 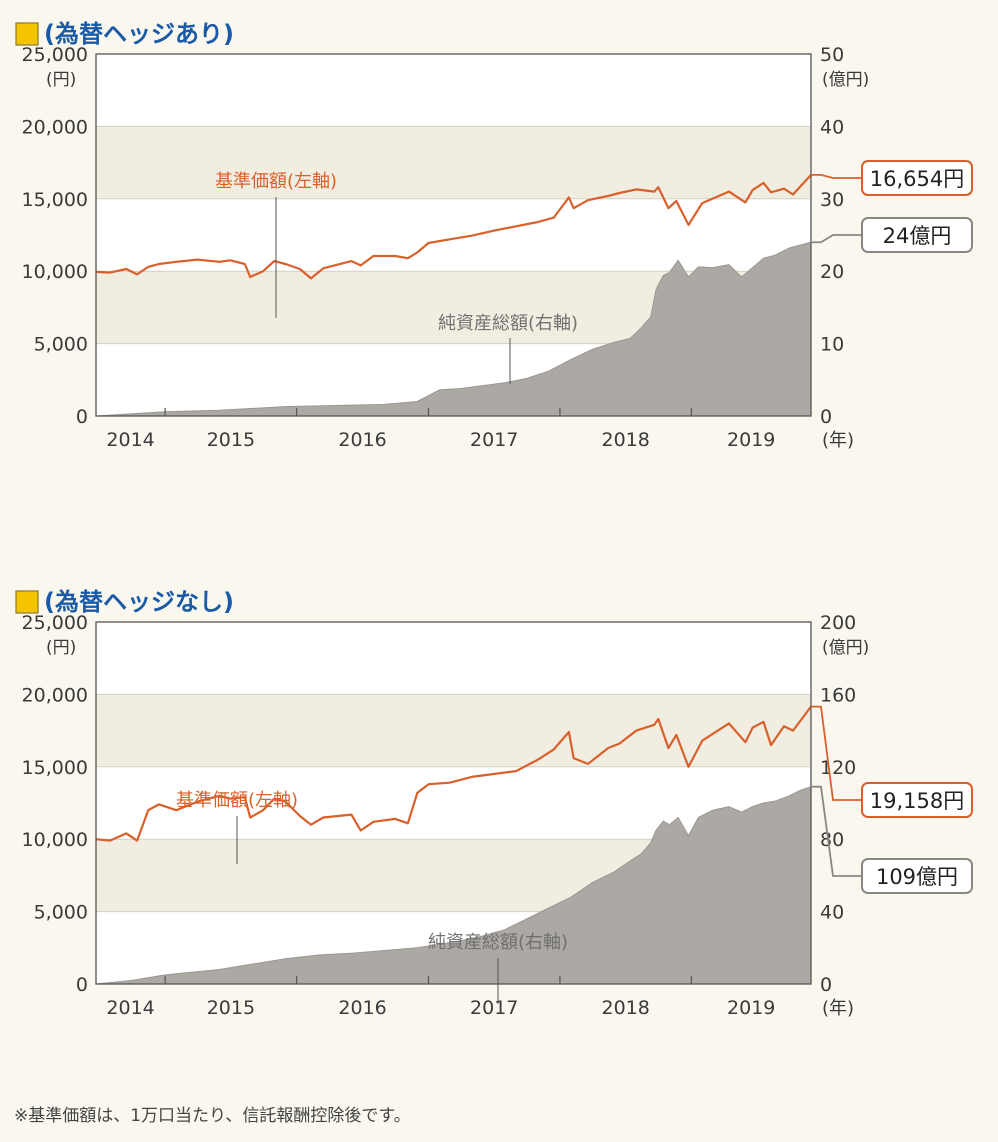 What do you see at coordinates (139, 602) in the screenshot?
I see `chart-title: (為替ヘッジなし)` at bounding box center [139, 602].